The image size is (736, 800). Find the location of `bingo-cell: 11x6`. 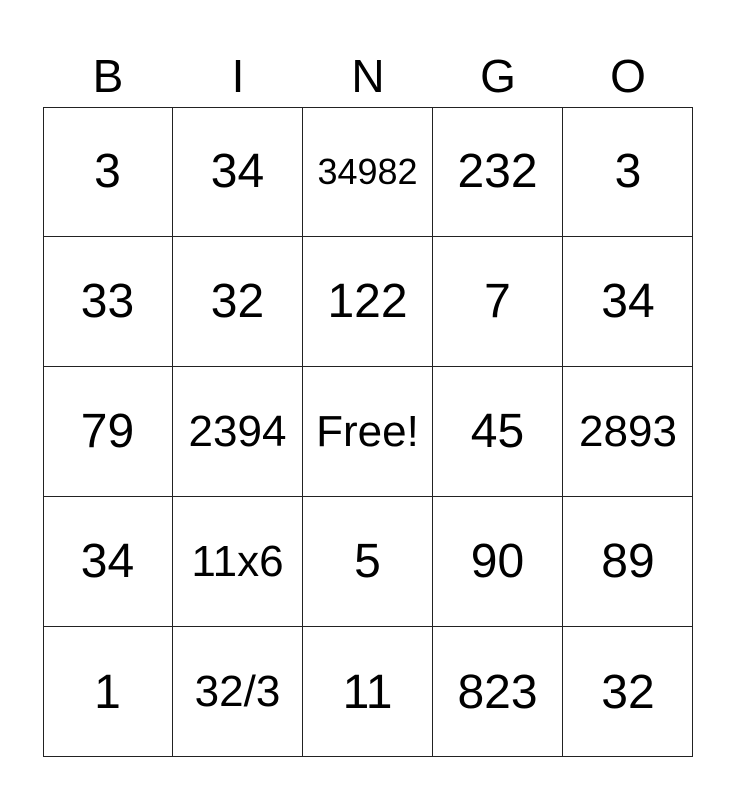

bingo-cell: 11x6 is located at coordinates (238, 562).